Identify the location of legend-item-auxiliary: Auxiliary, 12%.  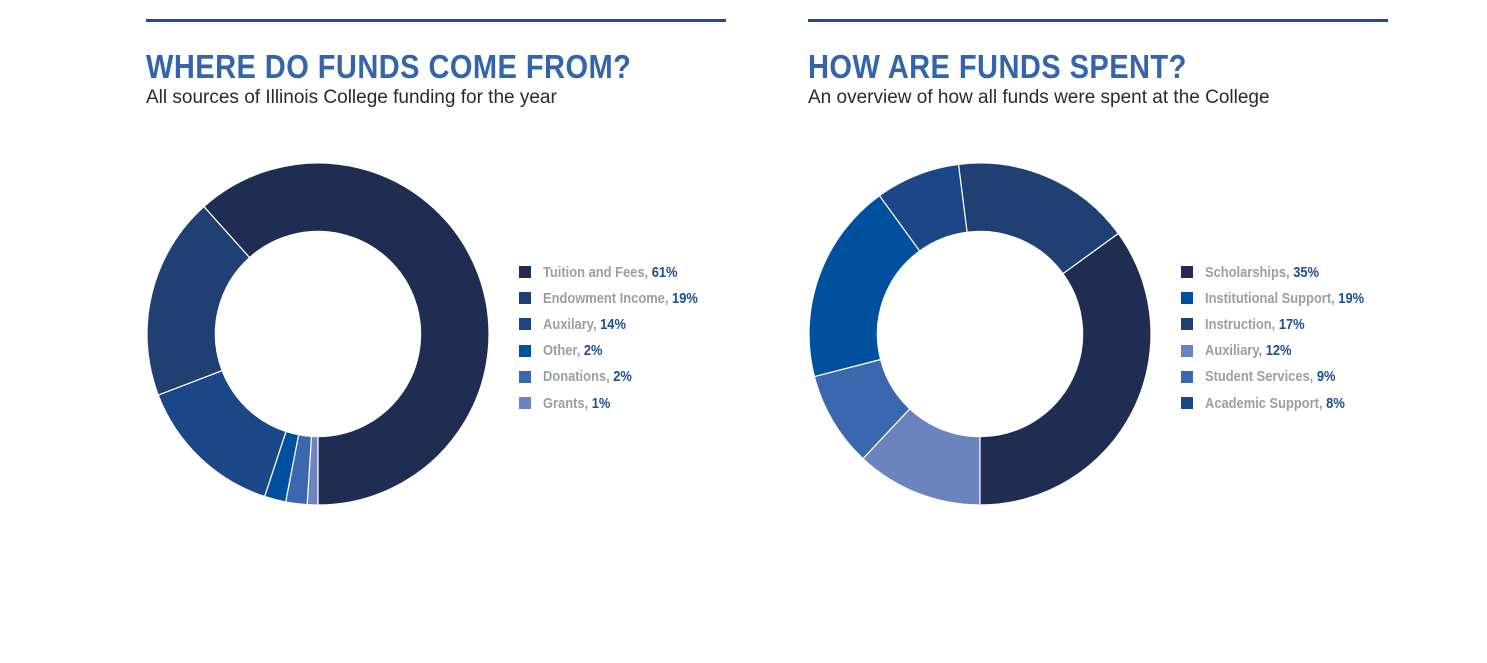
(1285, 351).